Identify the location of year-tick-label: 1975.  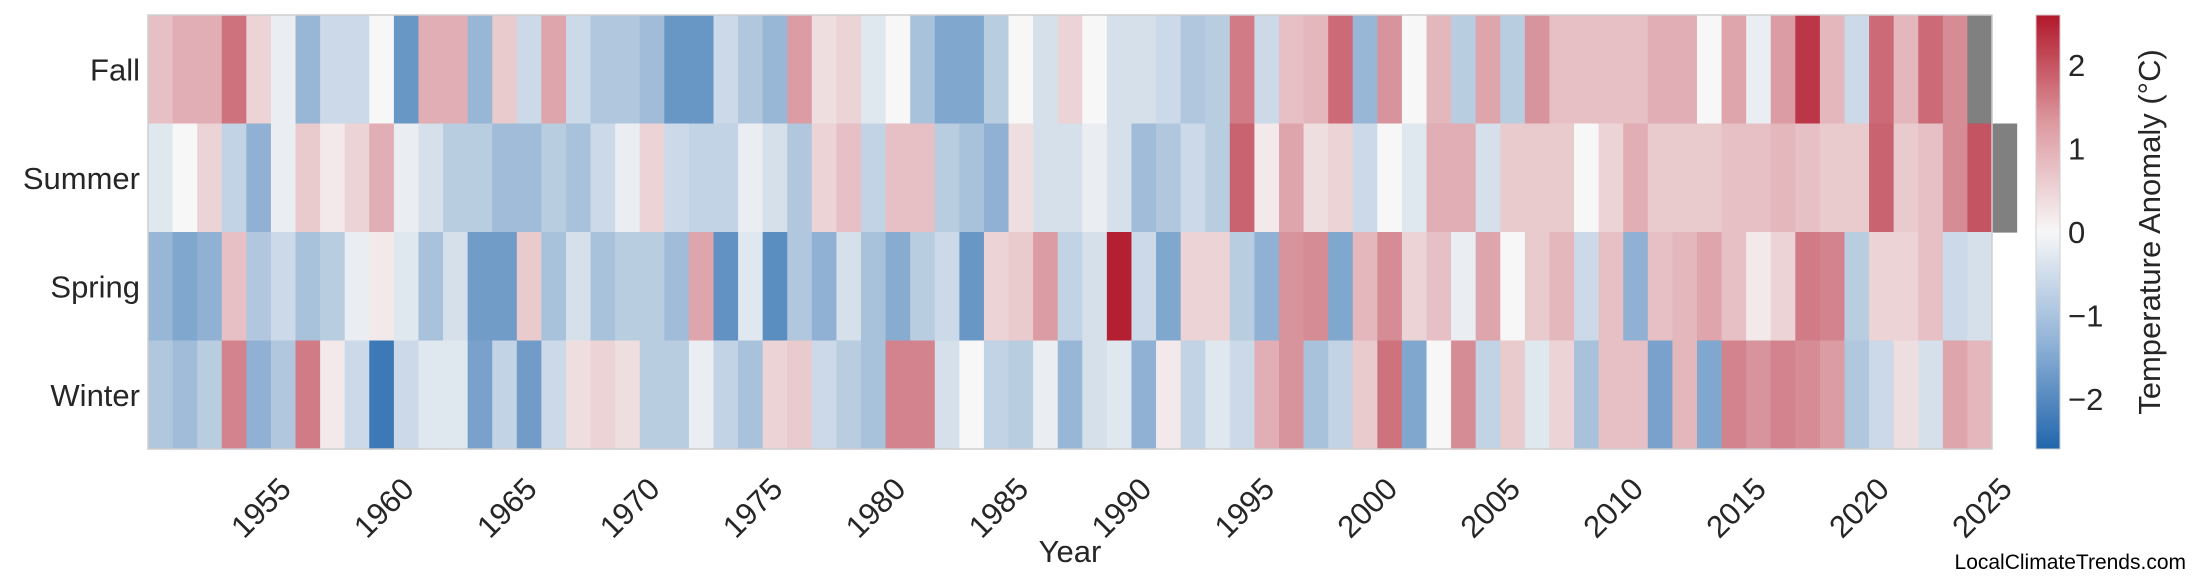
(753, 508).